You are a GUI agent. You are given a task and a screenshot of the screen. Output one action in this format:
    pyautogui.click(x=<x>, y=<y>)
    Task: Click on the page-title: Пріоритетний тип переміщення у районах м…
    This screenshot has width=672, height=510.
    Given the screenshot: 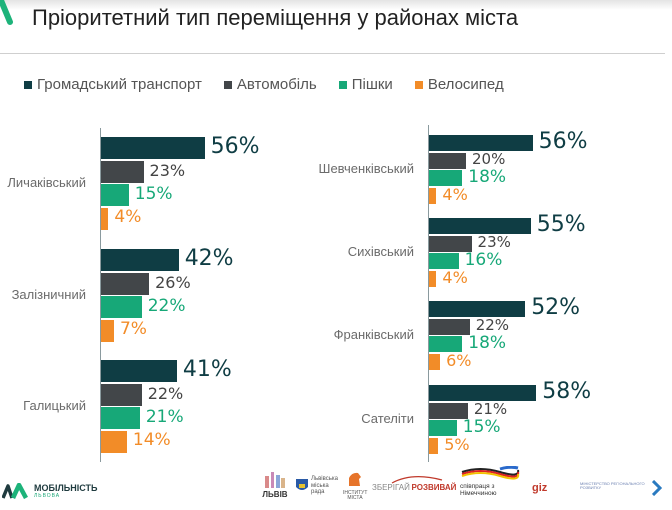 What is the action you would take?
    pyautogui.click(x=275, y=17)
    